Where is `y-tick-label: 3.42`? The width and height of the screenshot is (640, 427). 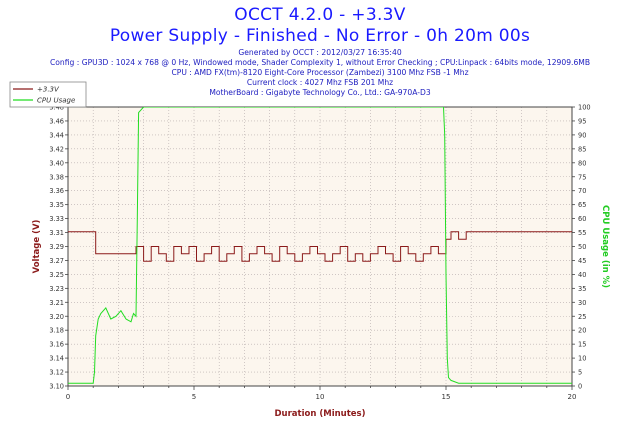 y-tick-label: 3.42 is located at coordinates (56, 149).